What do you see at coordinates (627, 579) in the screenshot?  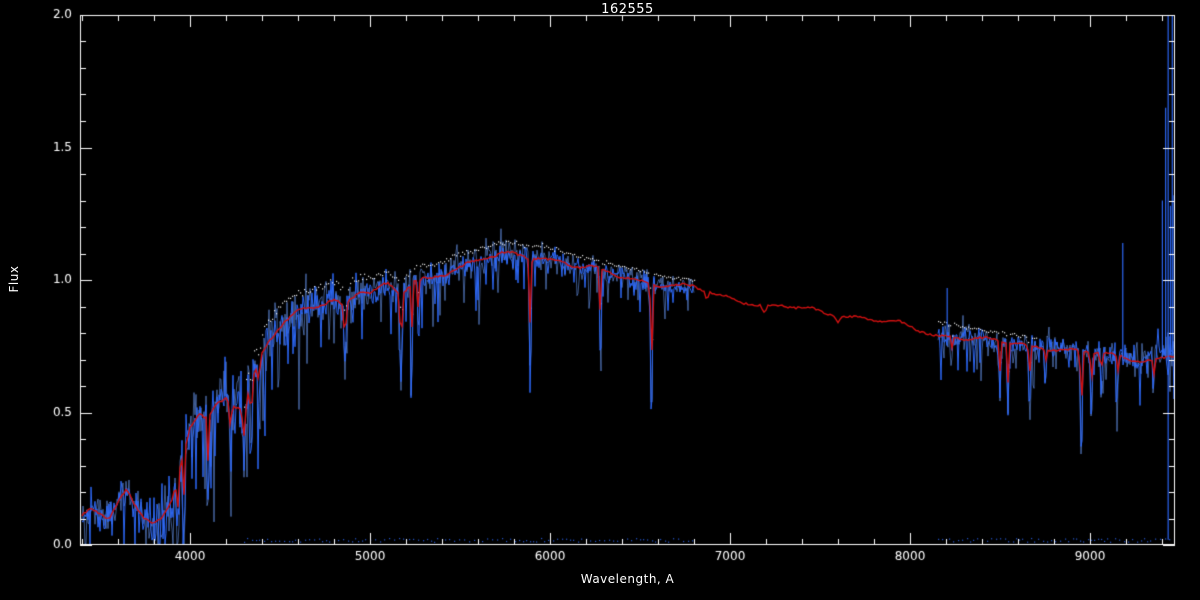 I see `x-axis-label: Wavelength, A` at bounding box center [627, 579].